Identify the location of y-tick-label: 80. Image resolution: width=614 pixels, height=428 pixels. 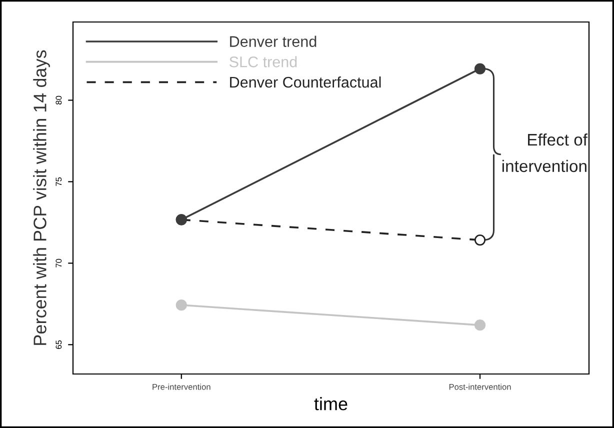
(59, 100).